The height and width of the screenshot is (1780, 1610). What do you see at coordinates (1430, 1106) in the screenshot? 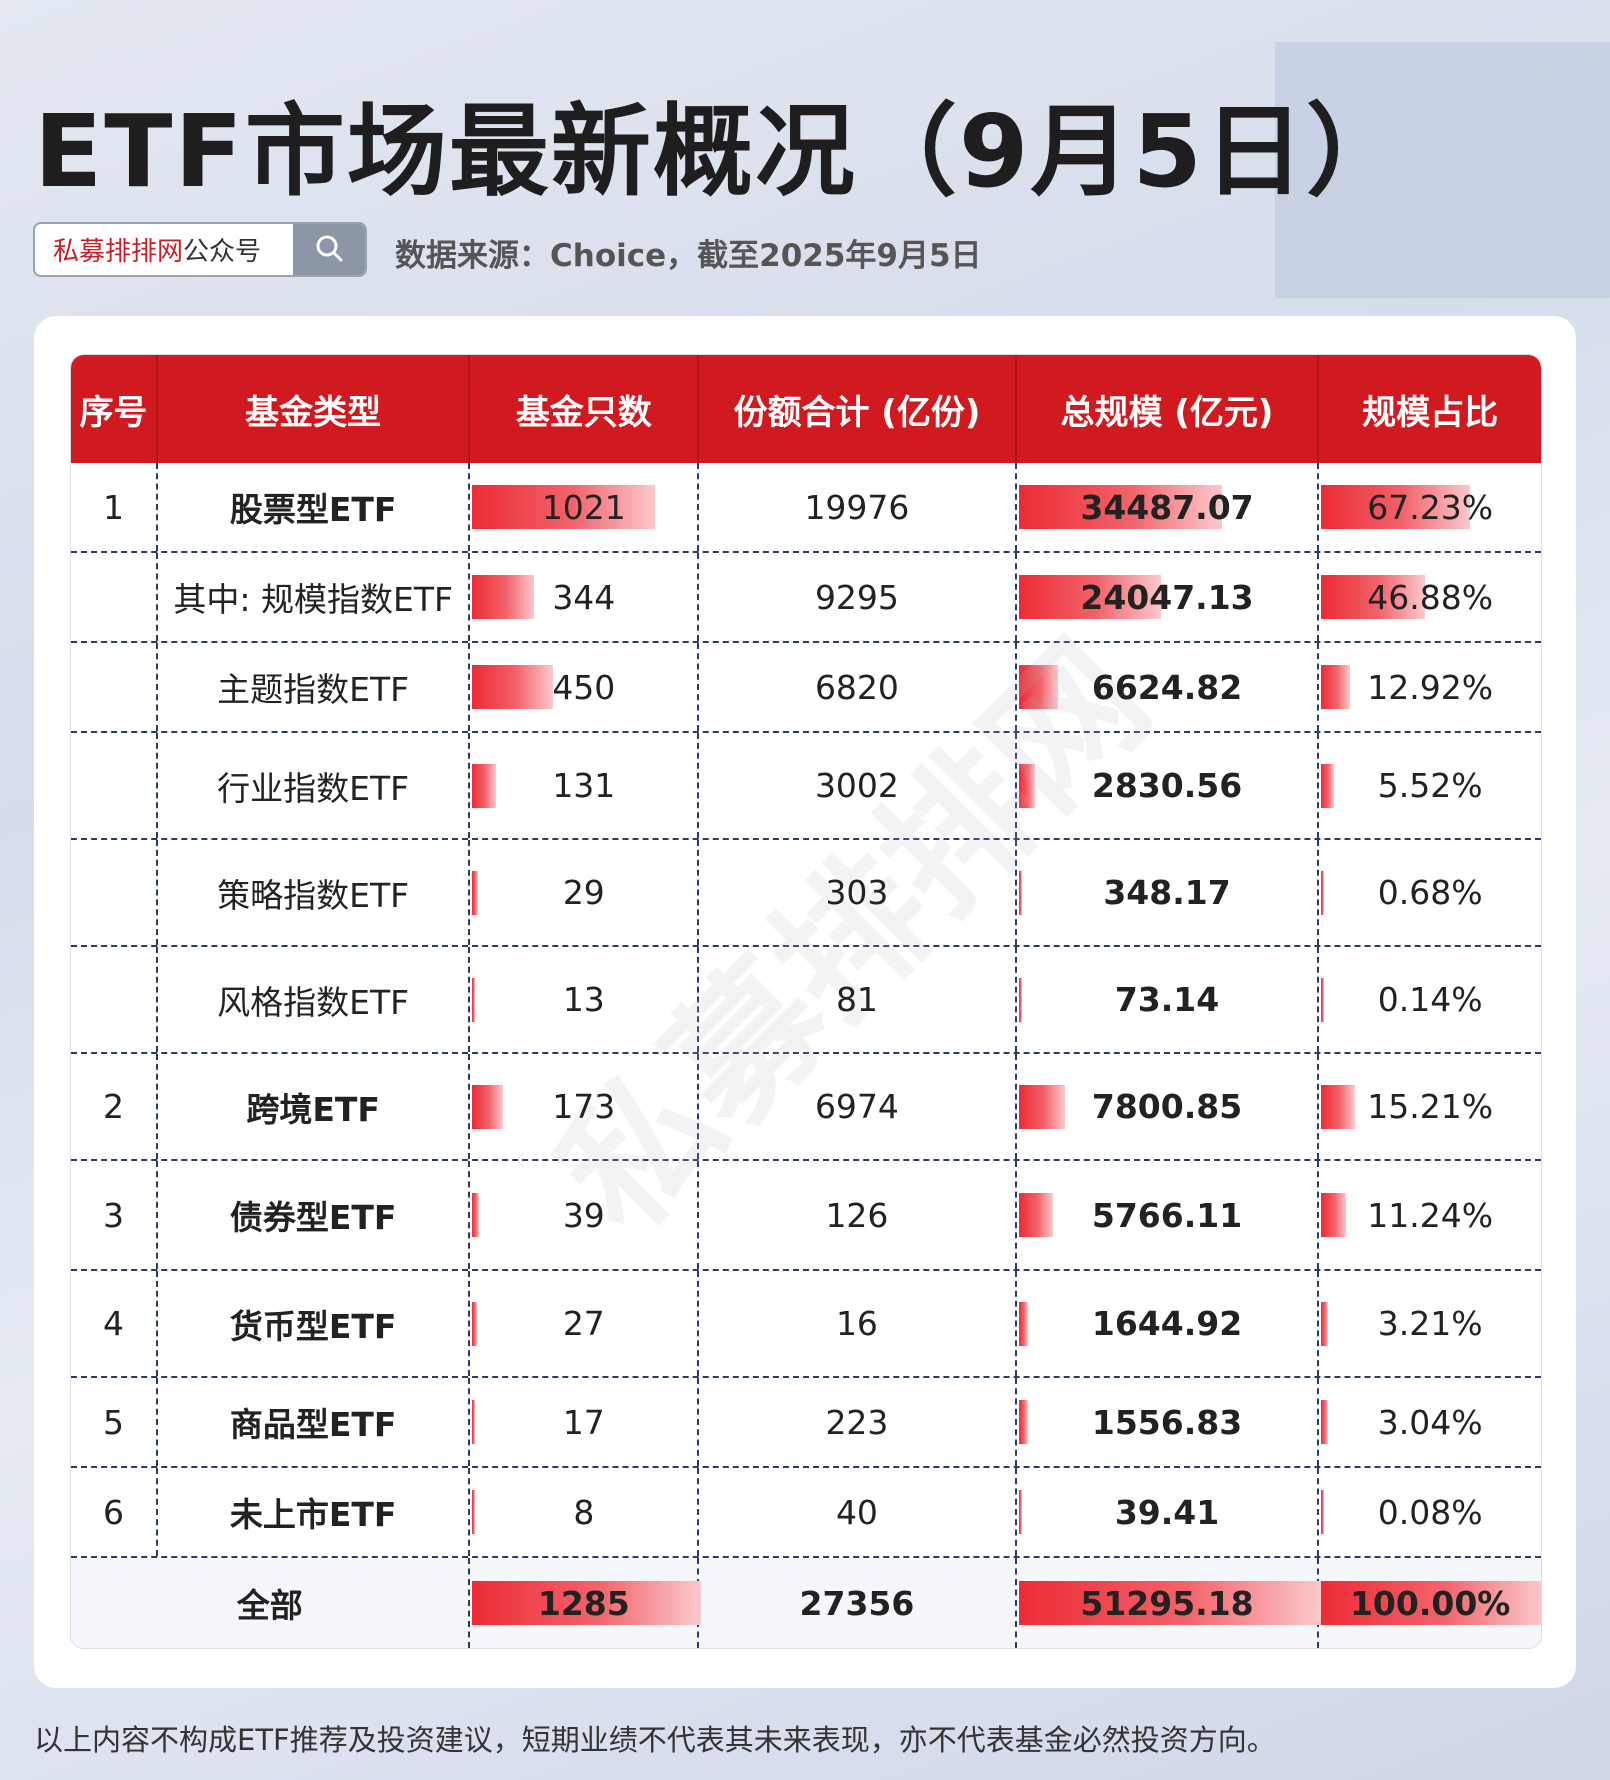
I see `ratio-cell-text: 15.21%` at bounding box center [1430, 1106].